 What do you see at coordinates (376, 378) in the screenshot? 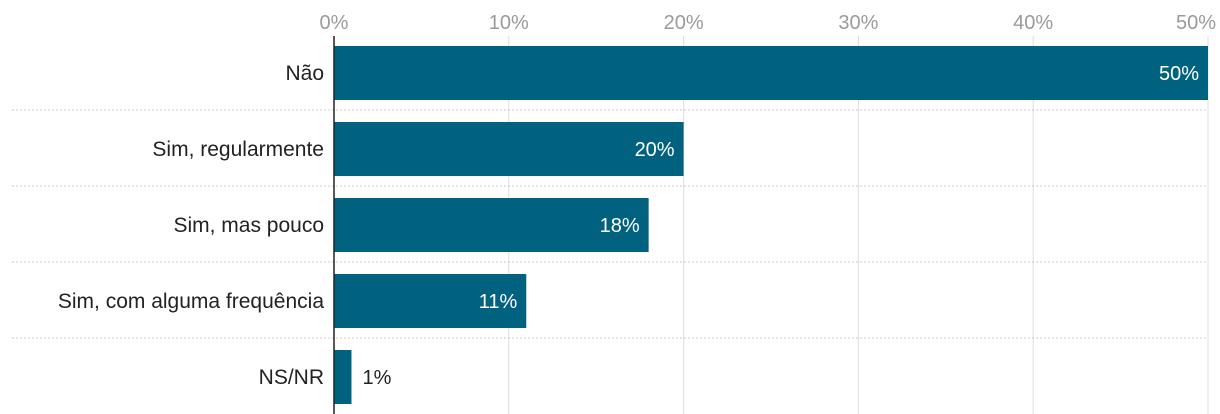
I see `value-label: 1%` at bounding box center [376, 378].